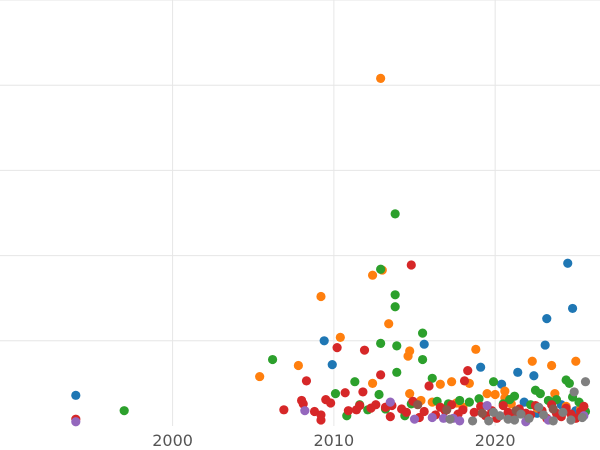 The height and width of the screenshot is (450, 600). I want to click on x-tick-label: 2010, so click(334, 440).